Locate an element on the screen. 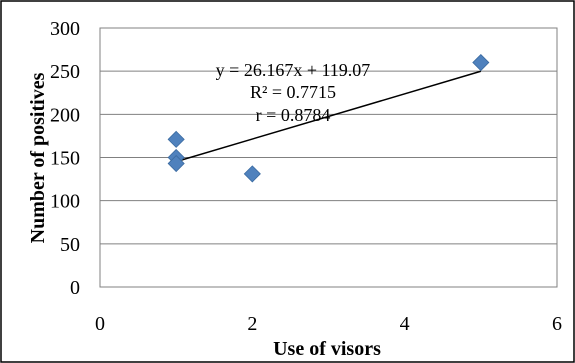  y-tick-label: 250 is located at coordinates (65, 72).